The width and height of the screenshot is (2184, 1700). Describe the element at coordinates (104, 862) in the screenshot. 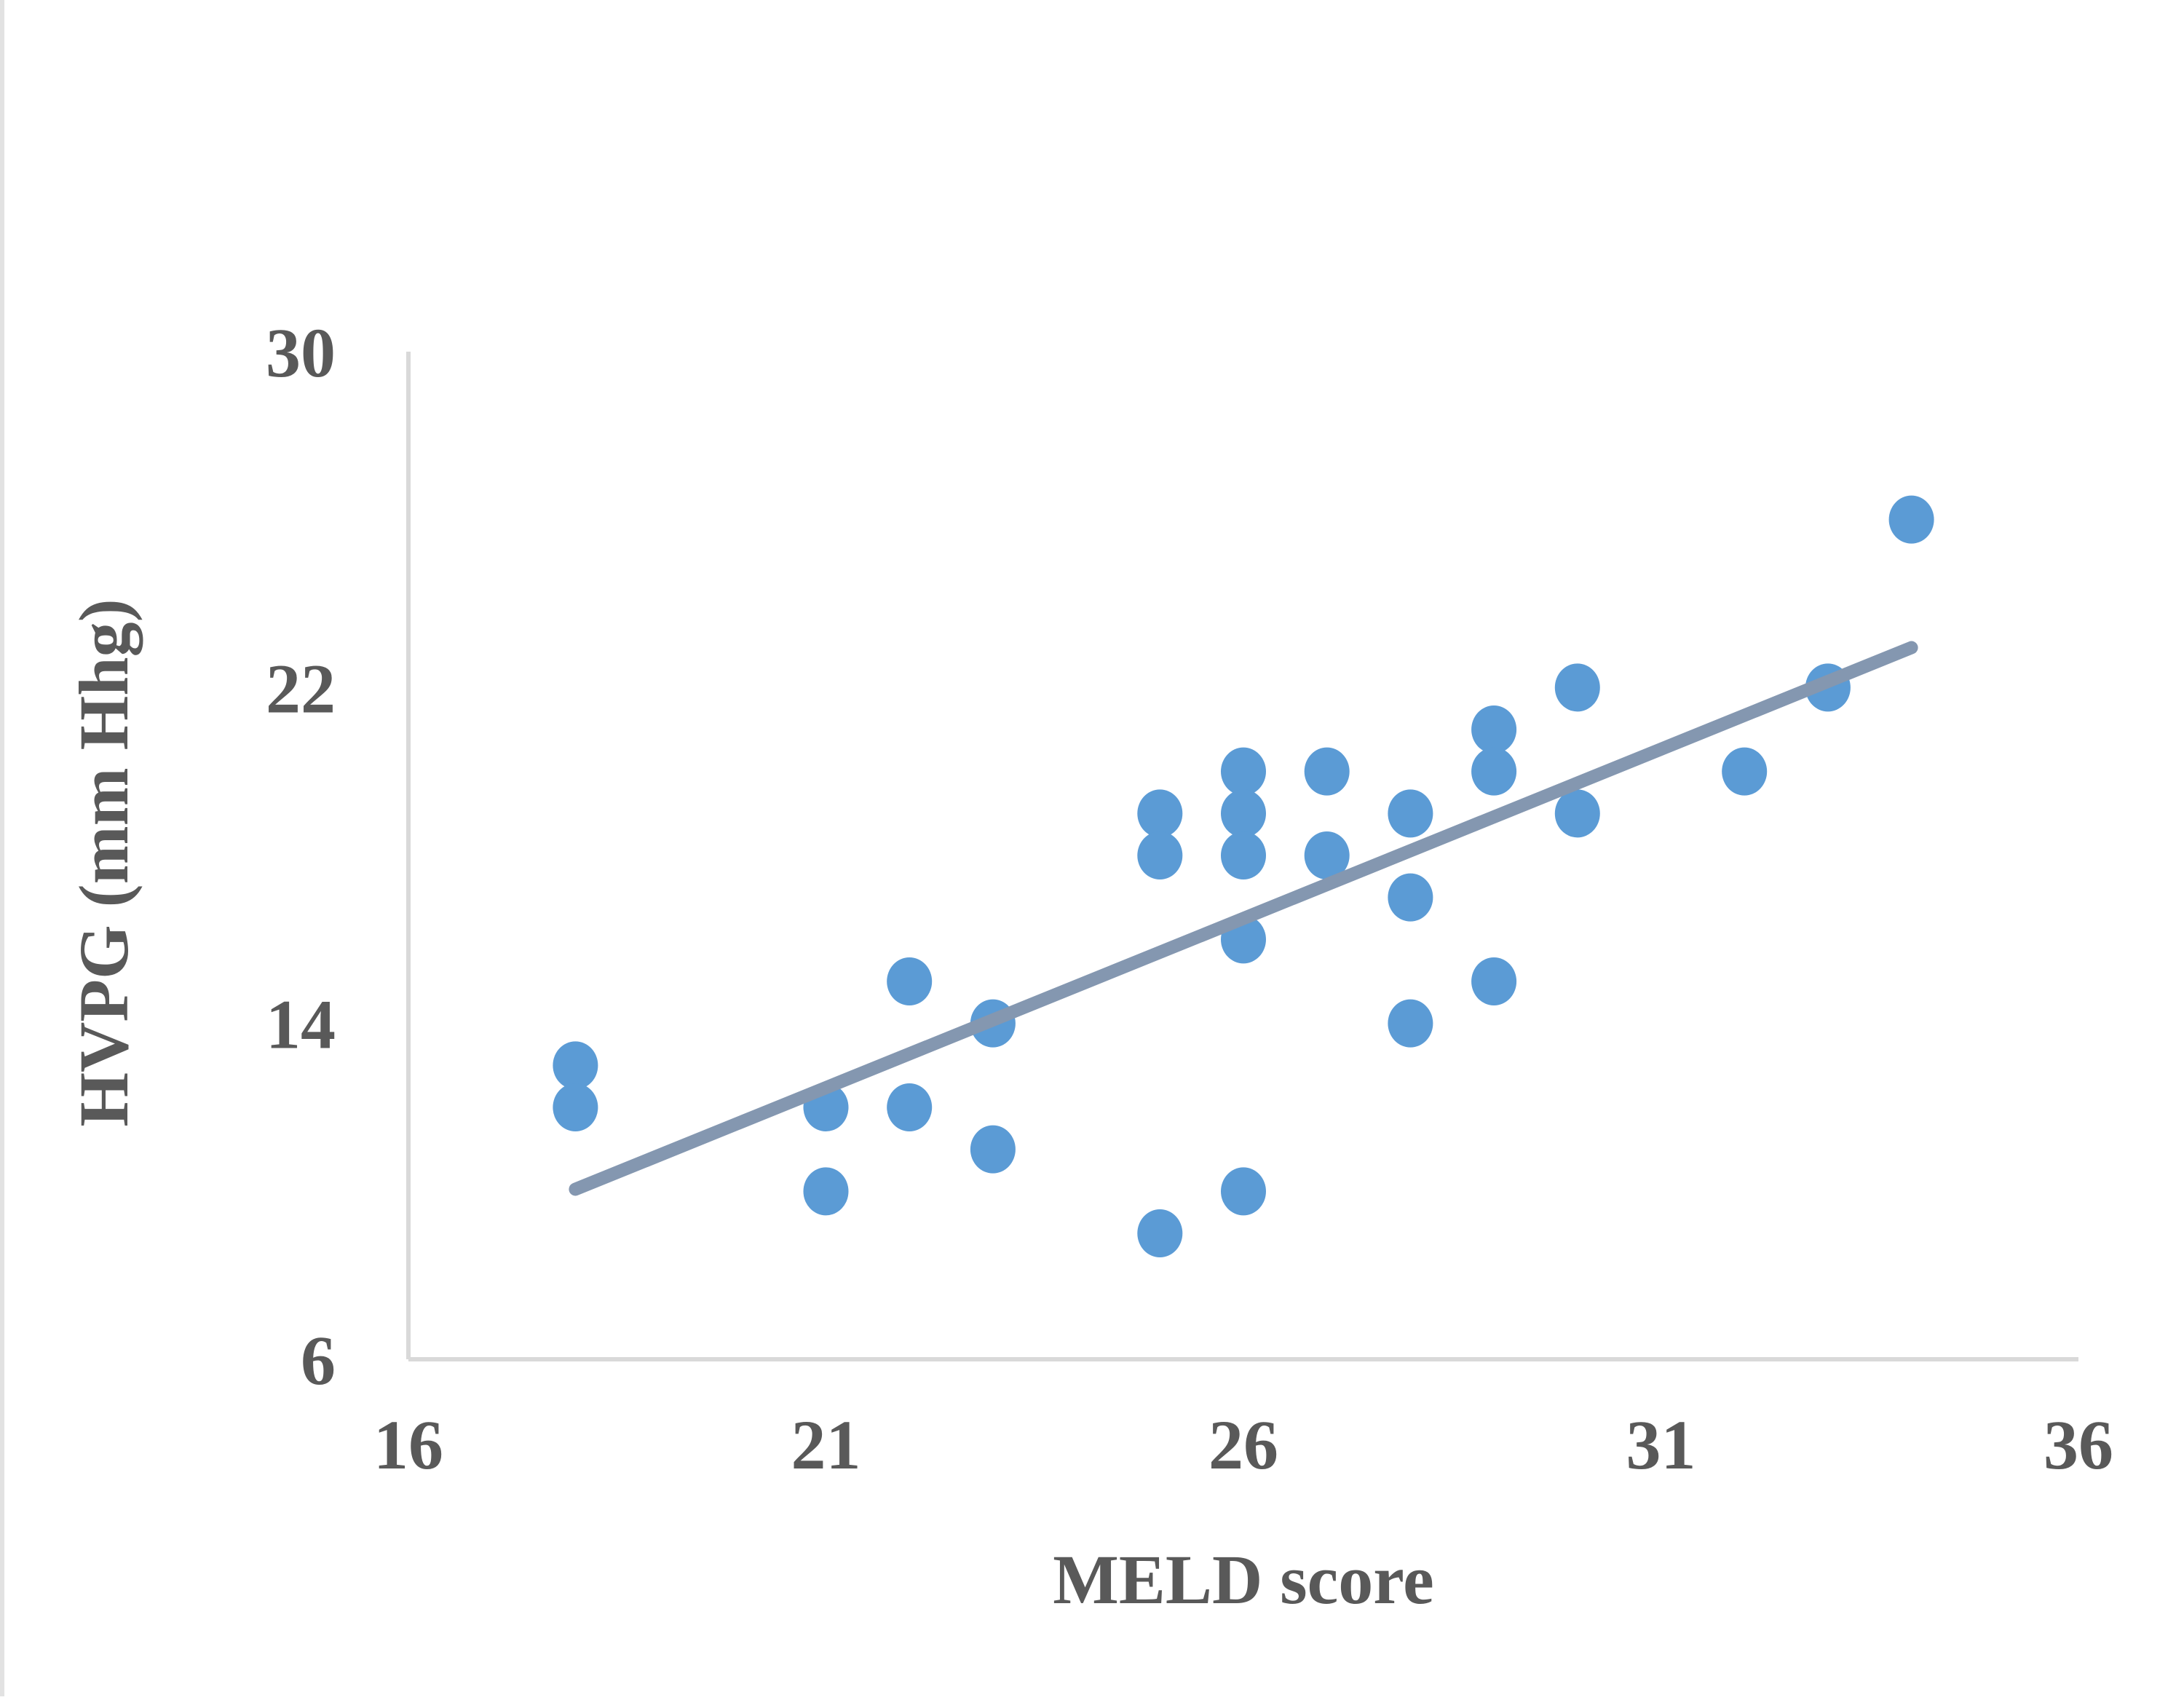

I see `y-axis-title: HVPG (mm Hhg)` at that location.